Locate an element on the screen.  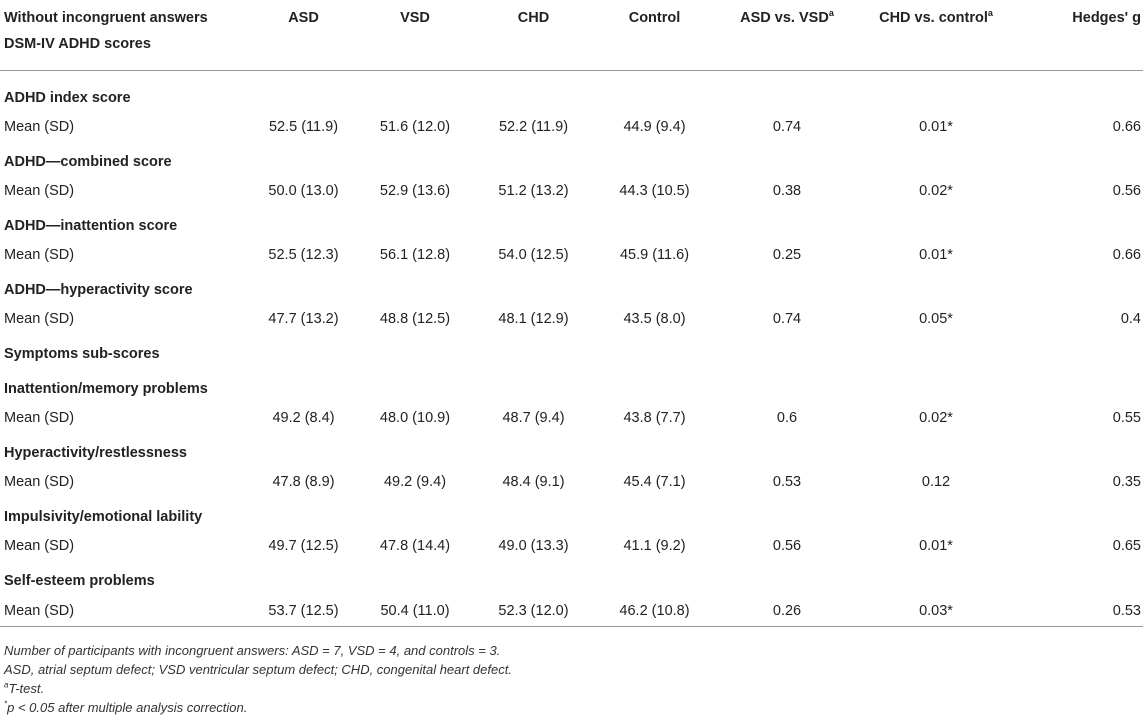
cell-asd-vs-vsd: 0.74 is located at coordinates (787, 126).